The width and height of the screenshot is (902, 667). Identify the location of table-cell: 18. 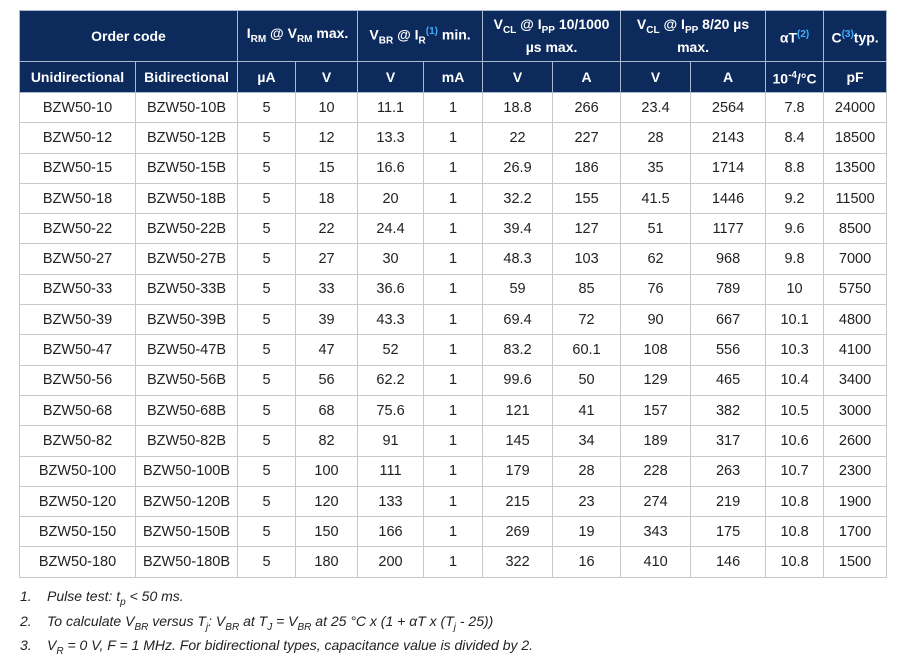
(327, 198).